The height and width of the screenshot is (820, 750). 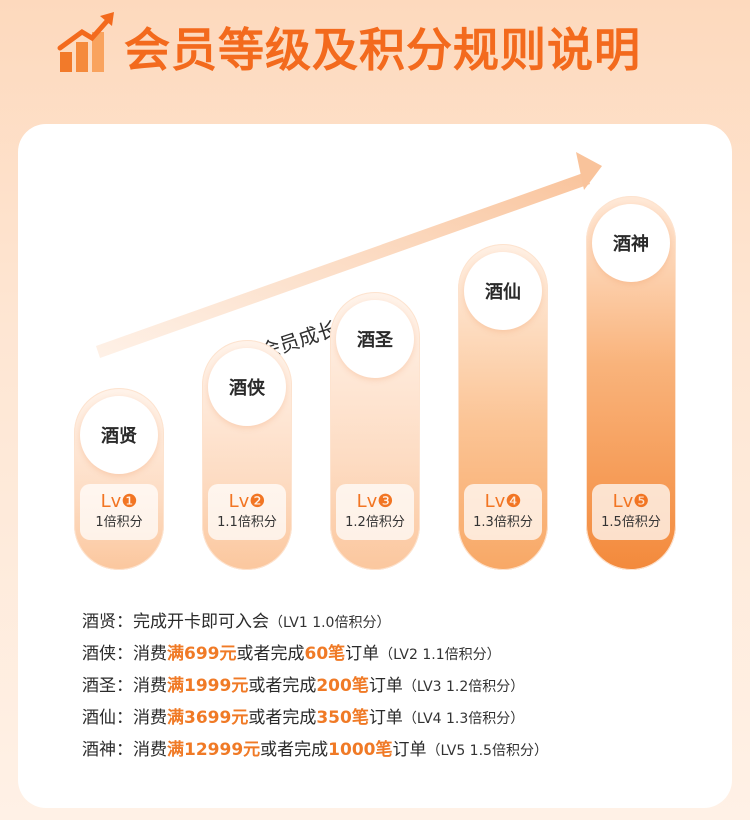 I want to click on rule-row: 酒圣：消费满1999元或者完成200笔订单（LV3 1.2倍积分）, so click(x=402, y=686).